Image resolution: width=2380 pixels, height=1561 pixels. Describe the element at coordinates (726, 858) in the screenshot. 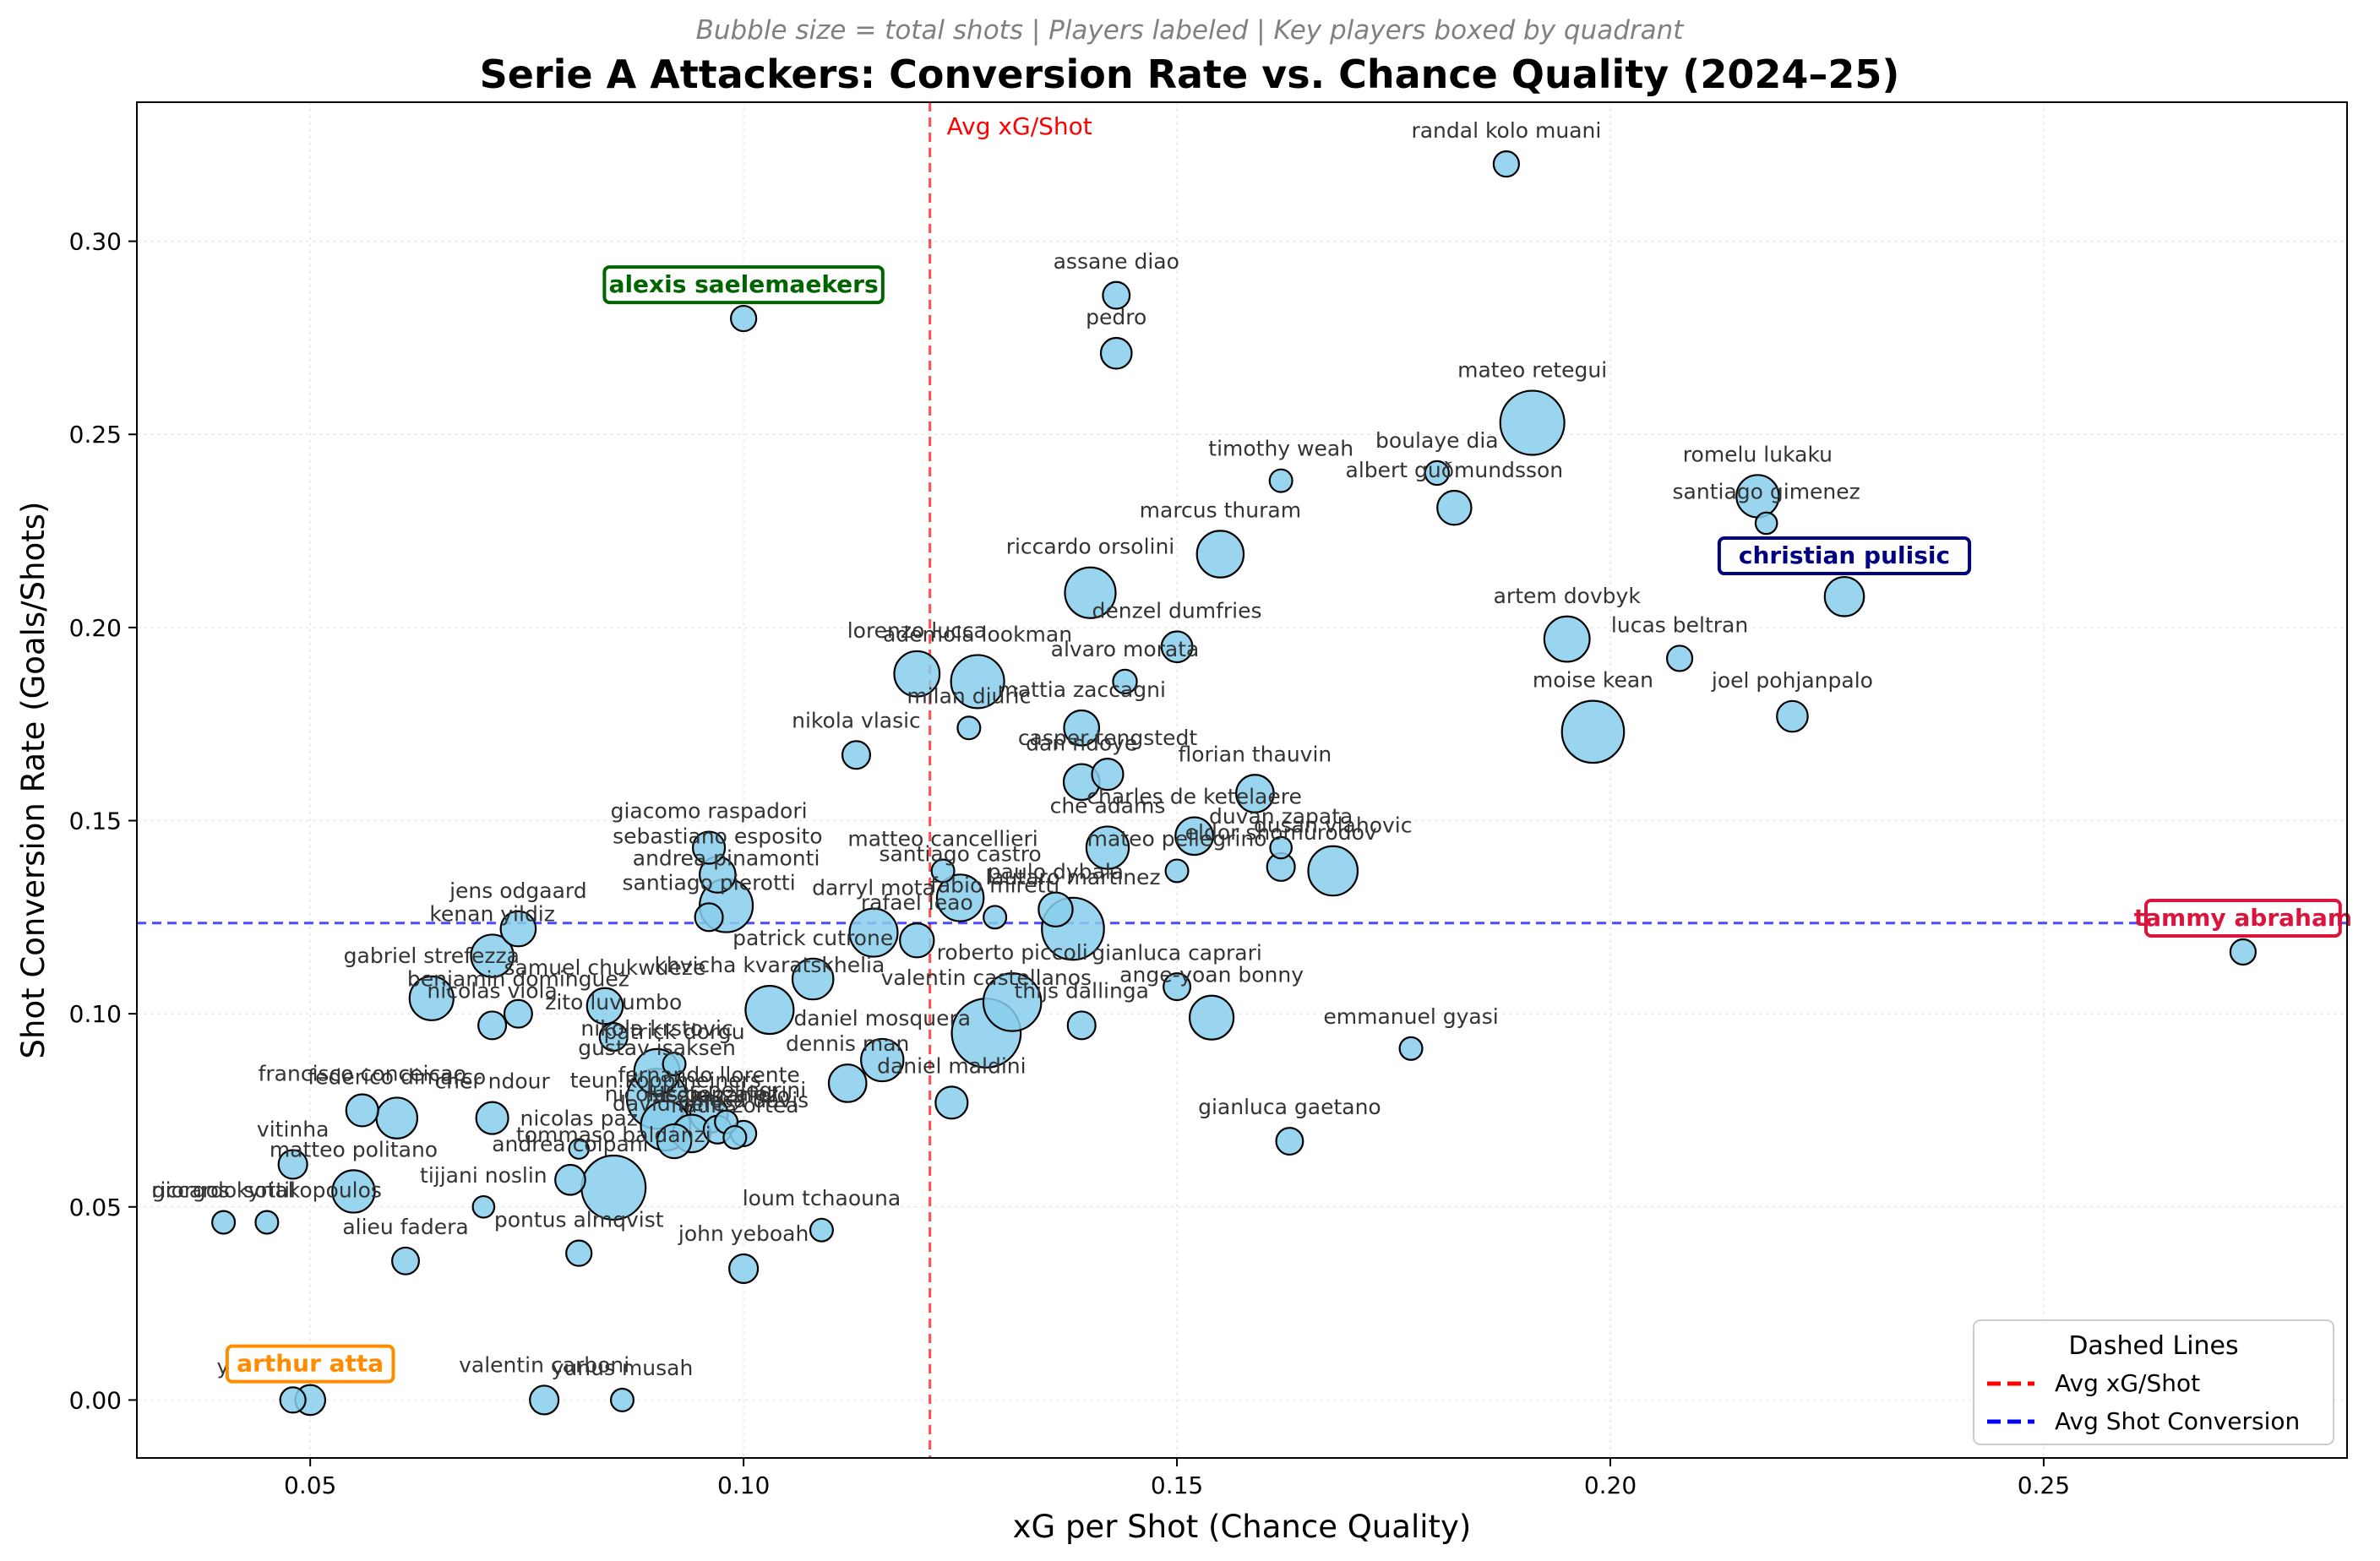

I see `point-label: andrea pinamonti` at that location.